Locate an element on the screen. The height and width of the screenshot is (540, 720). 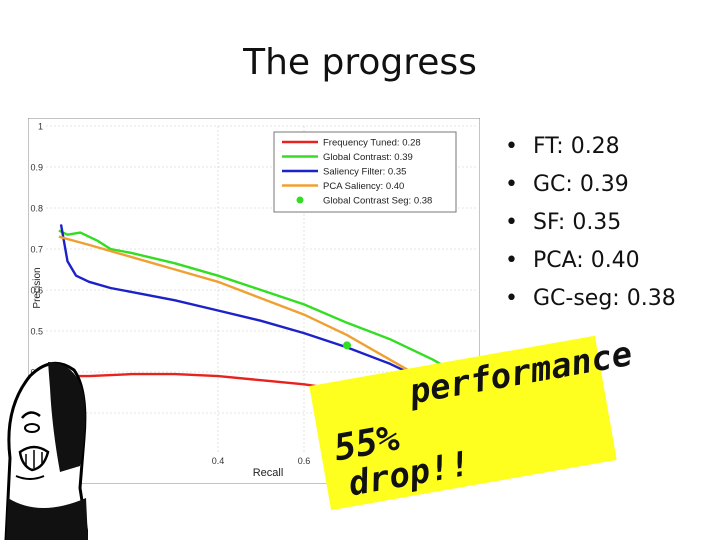
y-tick-label: 0.5 is located at coordinates (36, 332).